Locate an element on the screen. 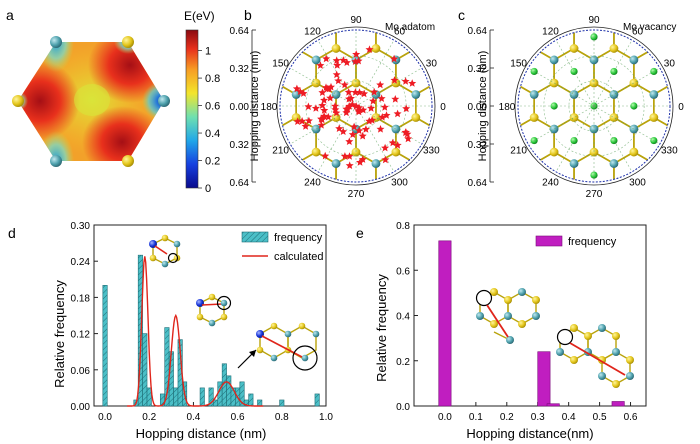 This screenshot has height=444, width=700. x-tick-label: 1.0 is located at coordinates (326, 417).